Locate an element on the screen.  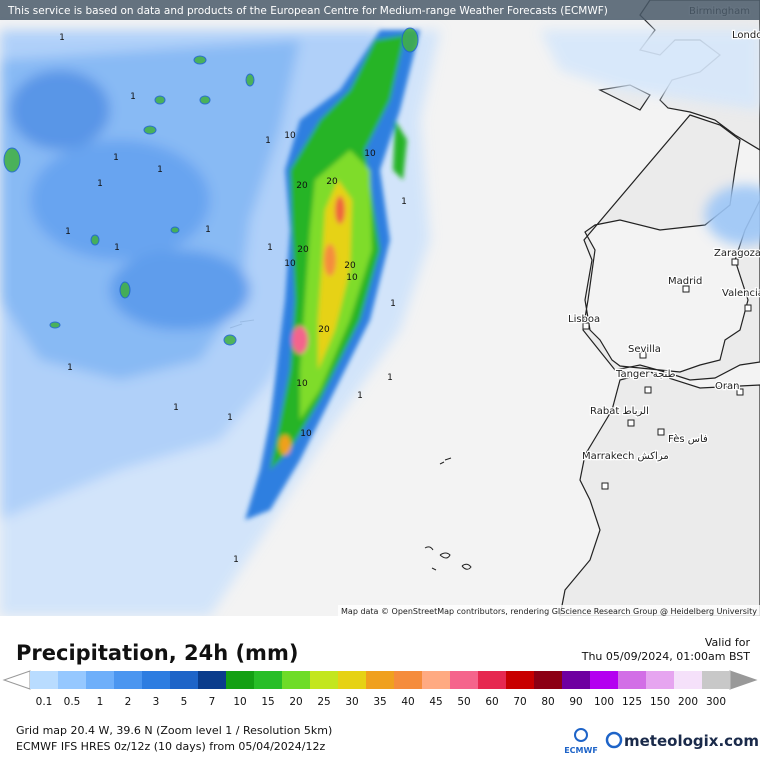
scale-label: 10 is located at coordinates (239, 702).